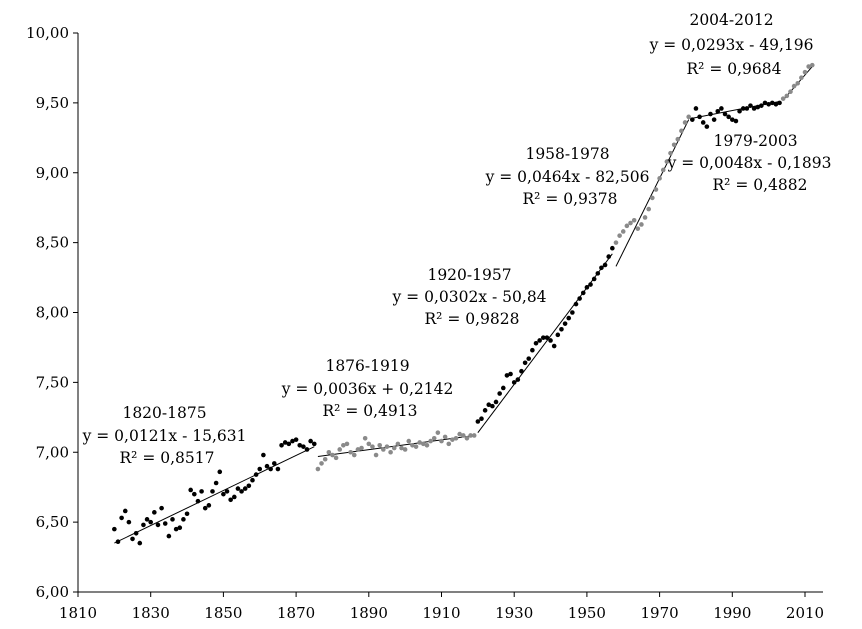  What do you see at coordinates (214, 495) in the screenshot?
I see `trendline` at bounding box center [214, 495].